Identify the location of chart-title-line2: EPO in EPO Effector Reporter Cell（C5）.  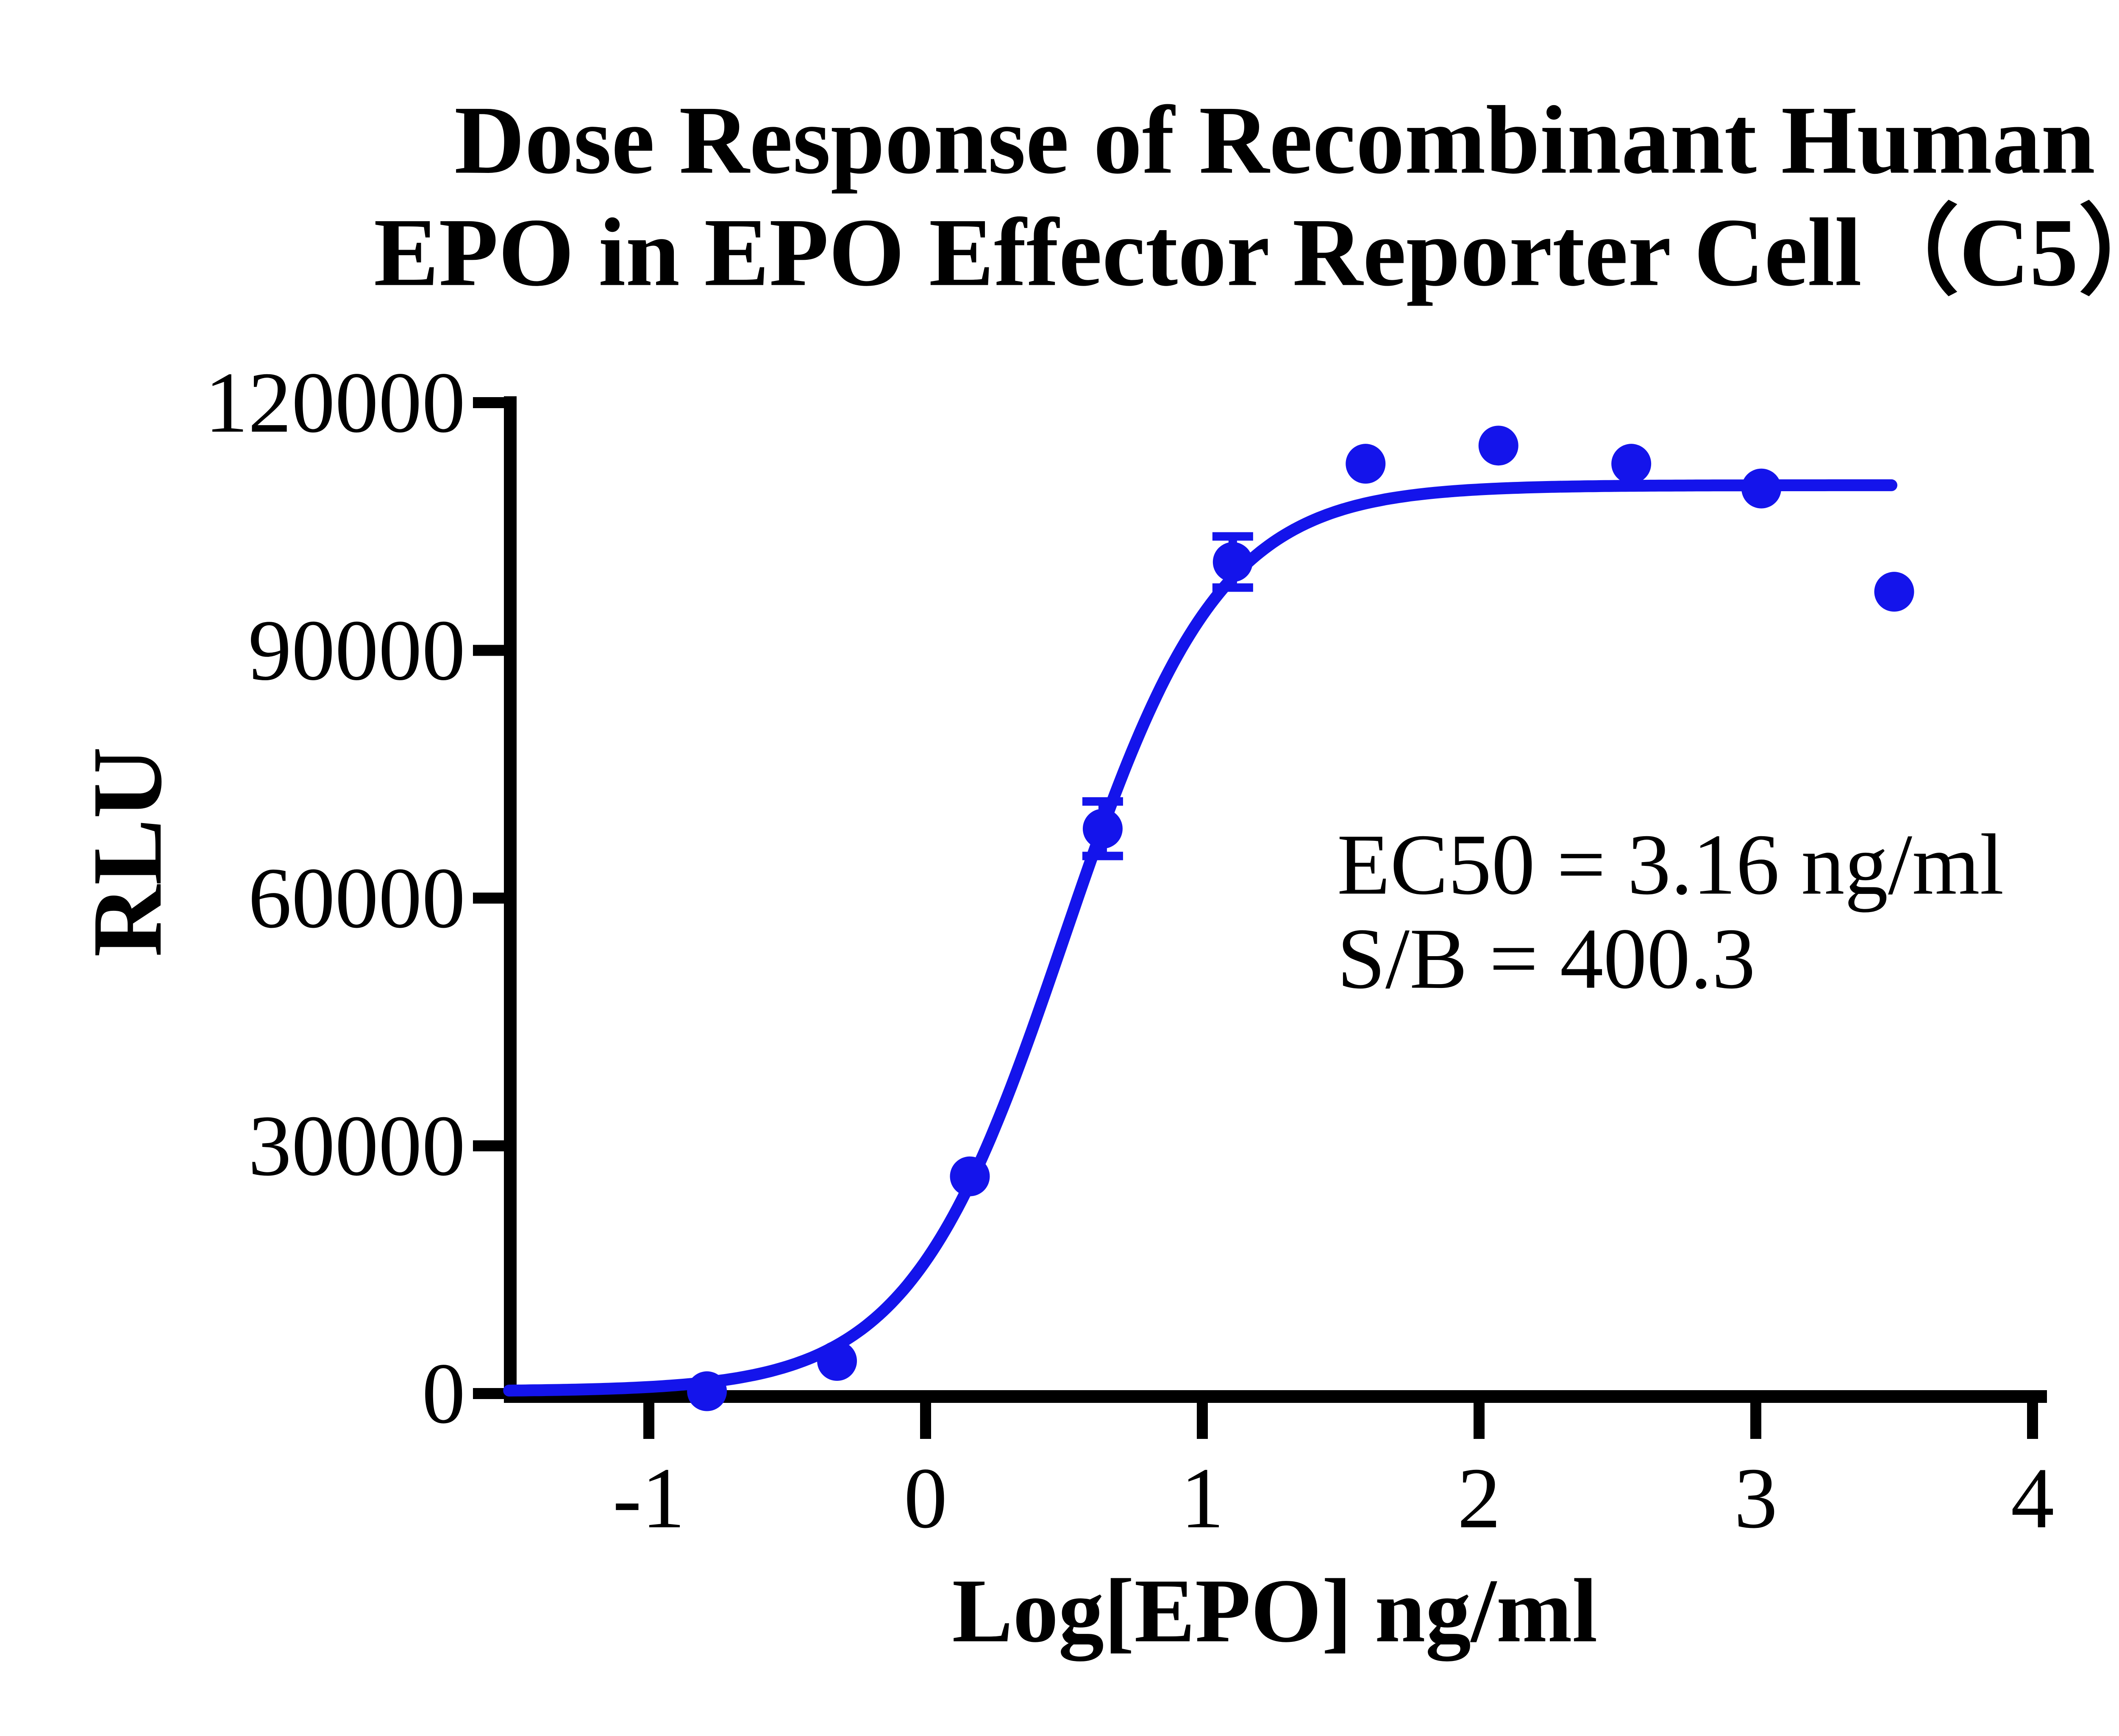
(1246, 252).